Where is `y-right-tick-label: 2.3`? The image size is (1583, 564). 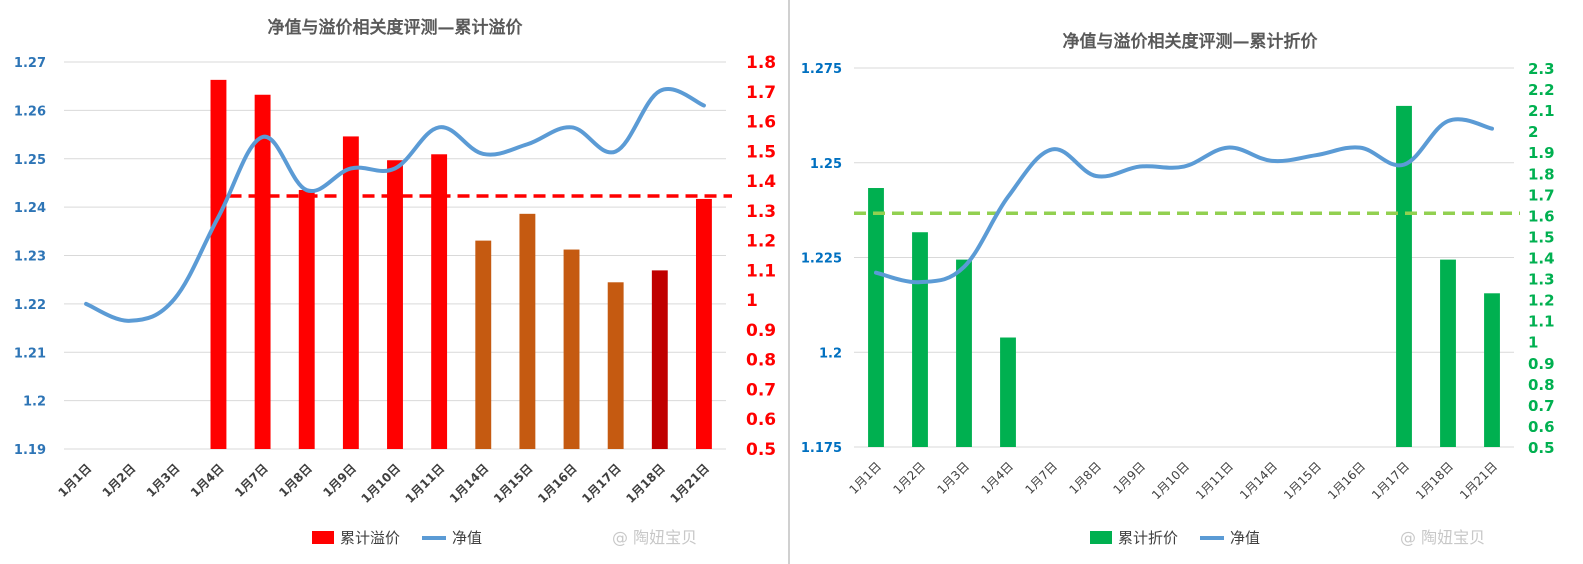 y-right-tick-label: 2.3 is located at coordinates (1541, 69).